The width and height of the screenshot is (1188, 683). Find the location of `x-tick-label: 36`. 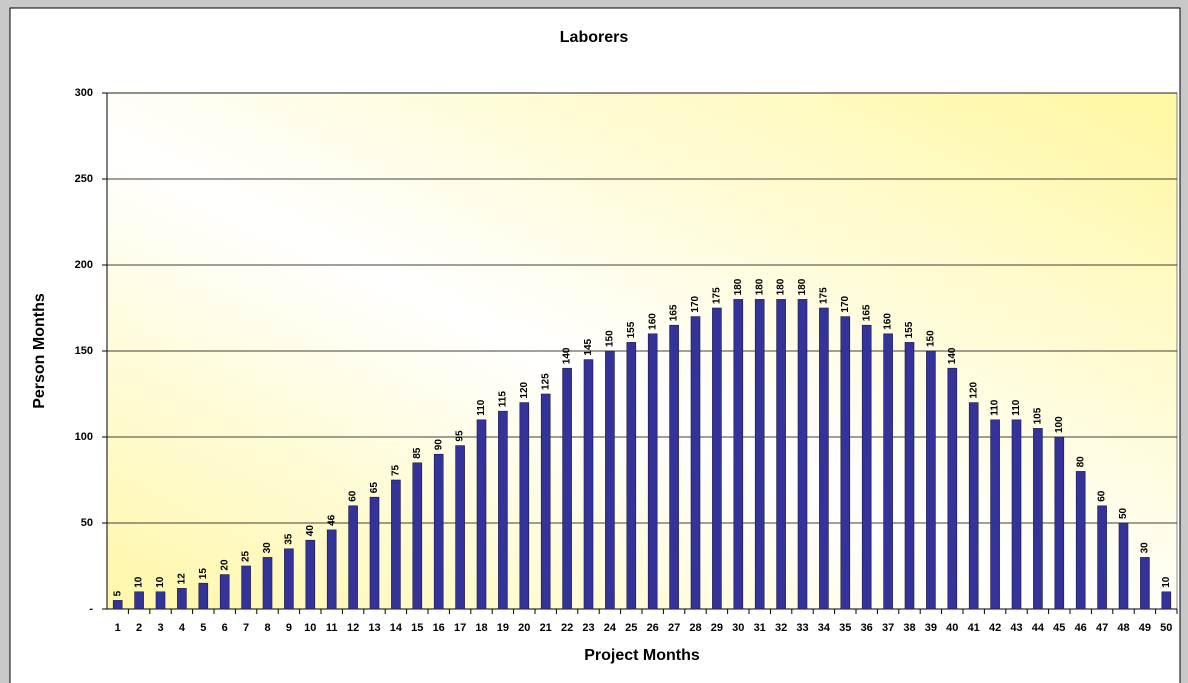

x-tick-label: 36 is located at coordinates (867, 628).